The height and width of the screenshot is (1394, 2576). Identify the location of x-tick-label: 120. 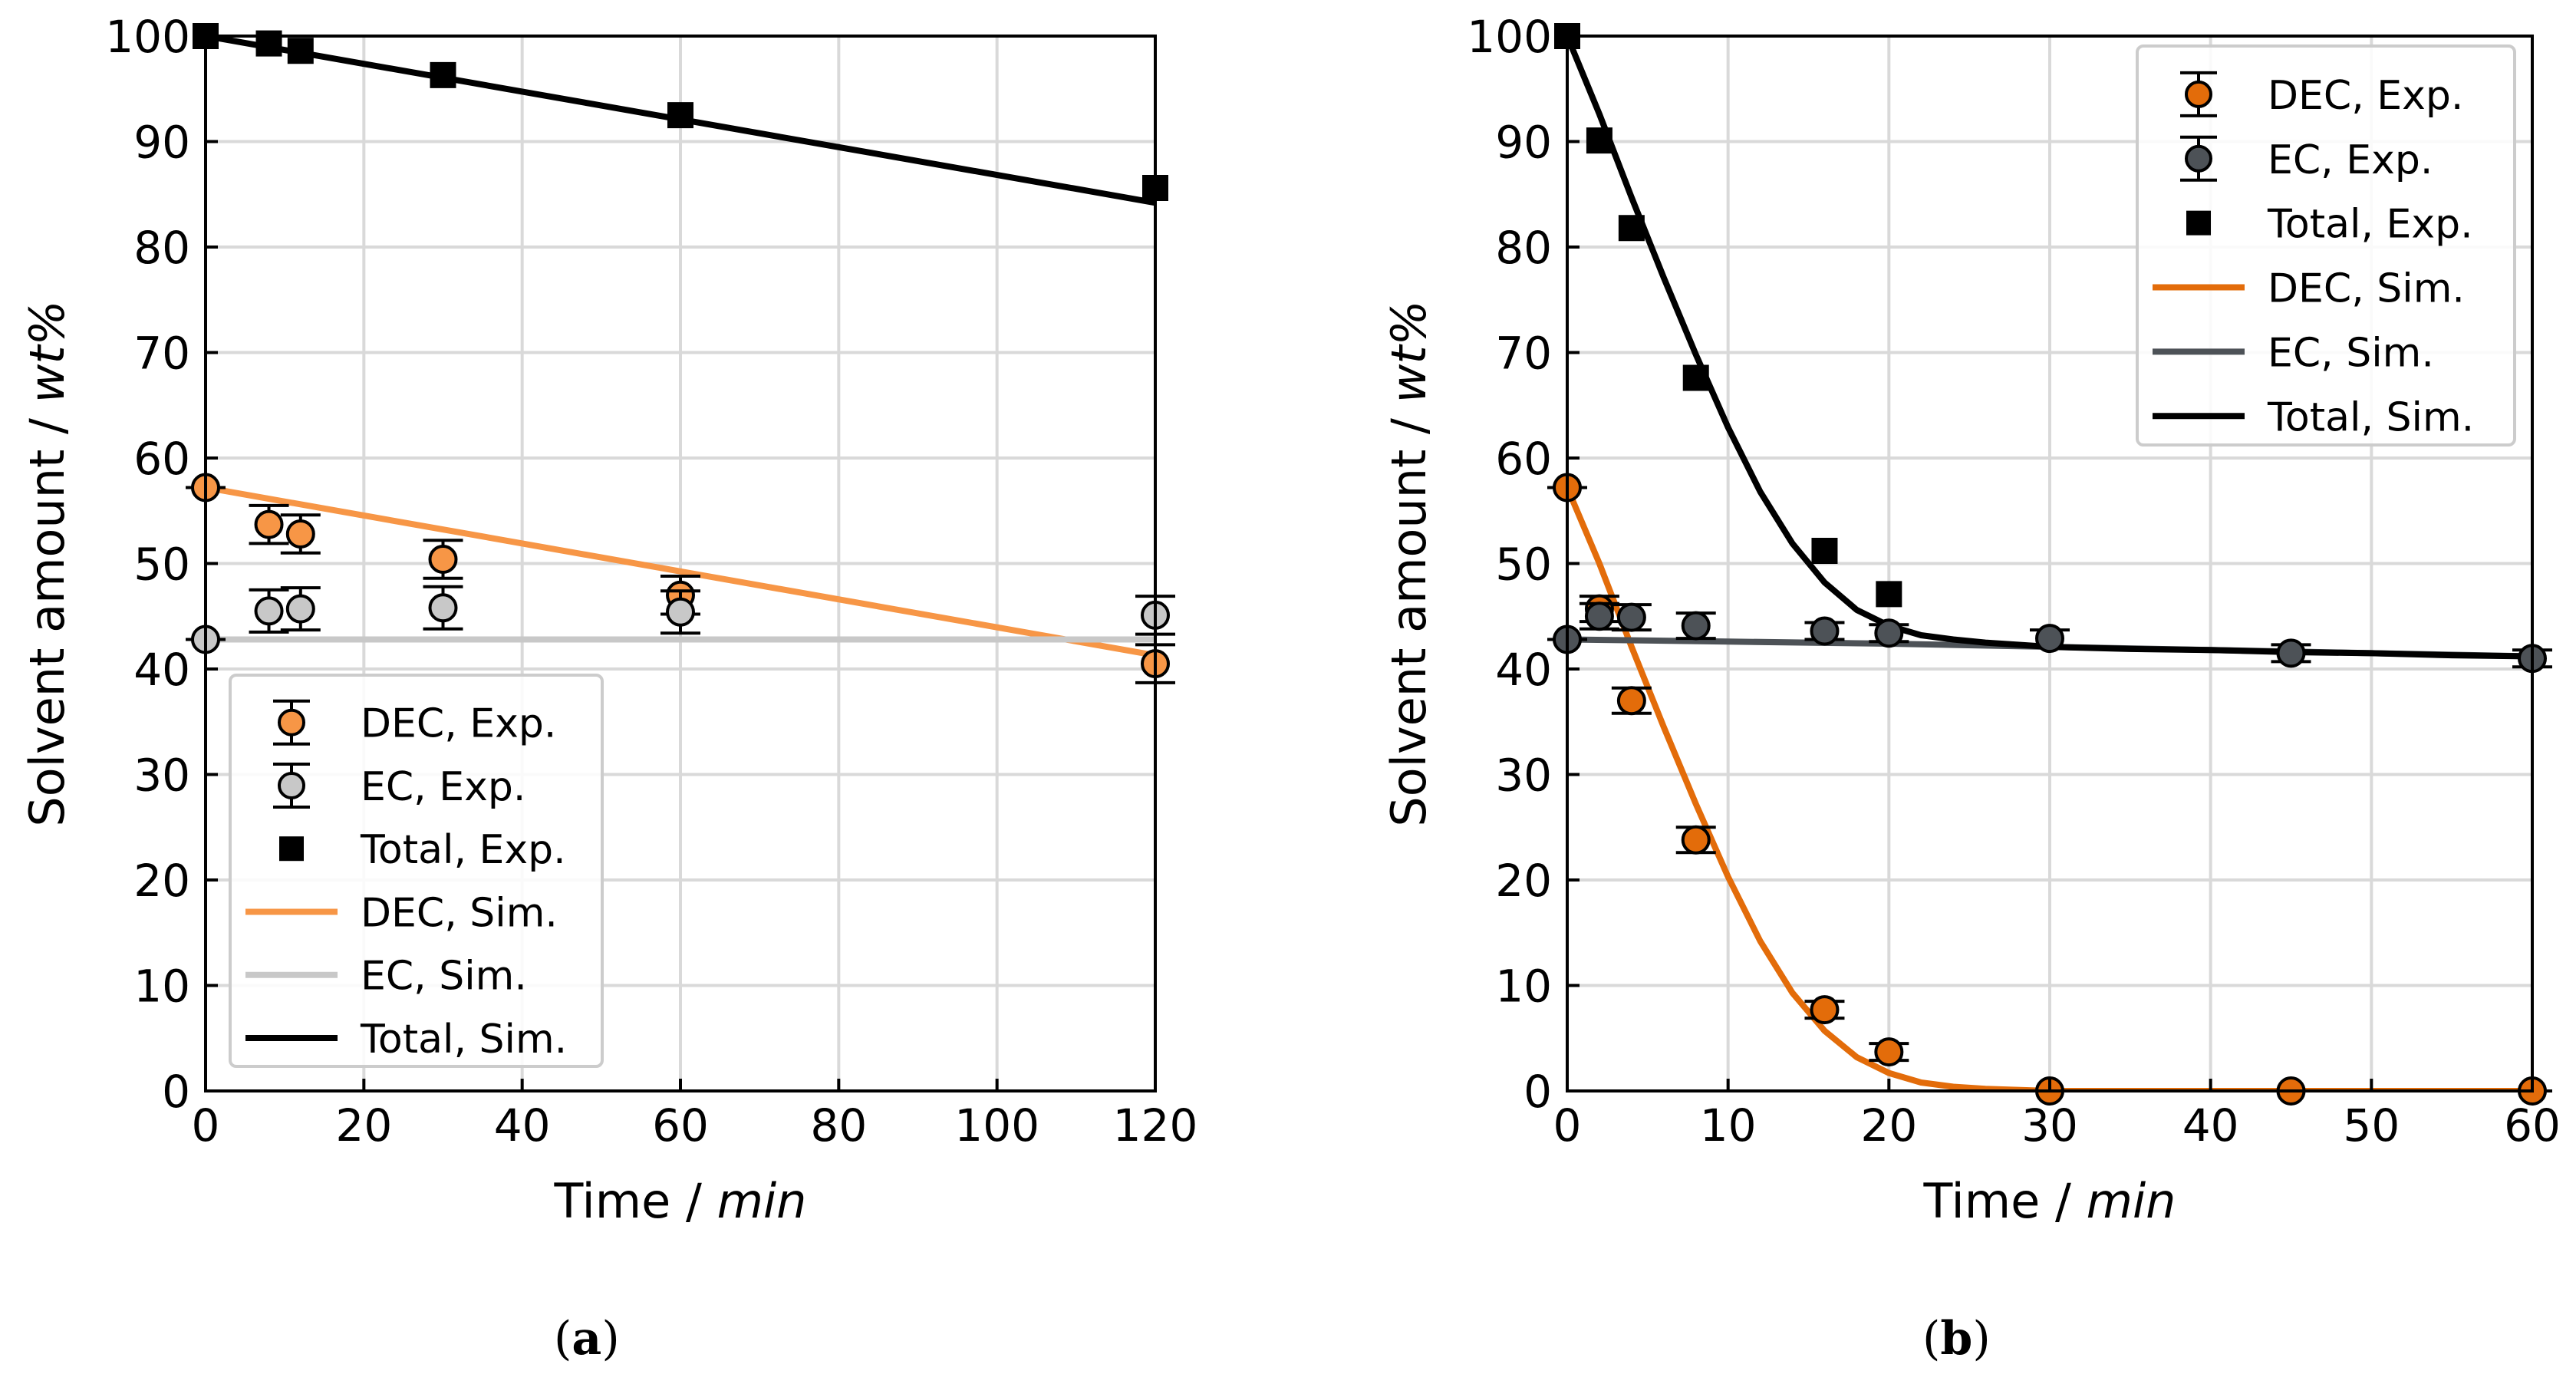
(1155, 1125).